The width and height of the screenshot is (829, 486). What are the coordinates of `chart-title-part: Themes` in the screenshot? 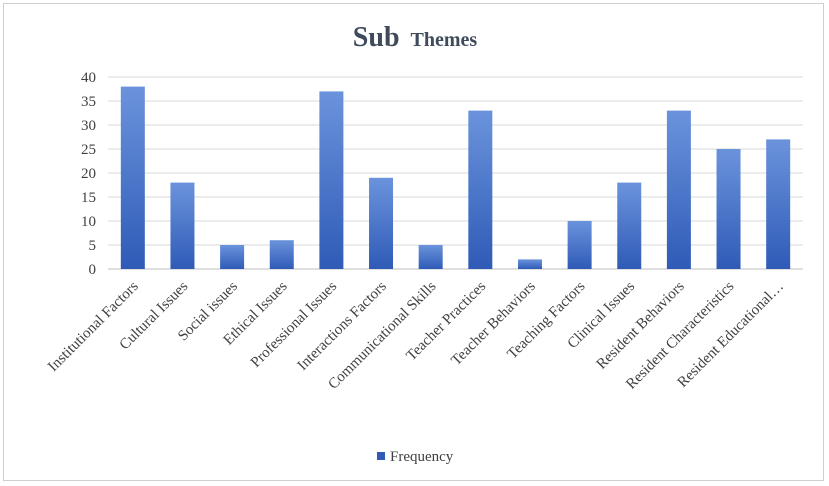 It's located at (444, 40).